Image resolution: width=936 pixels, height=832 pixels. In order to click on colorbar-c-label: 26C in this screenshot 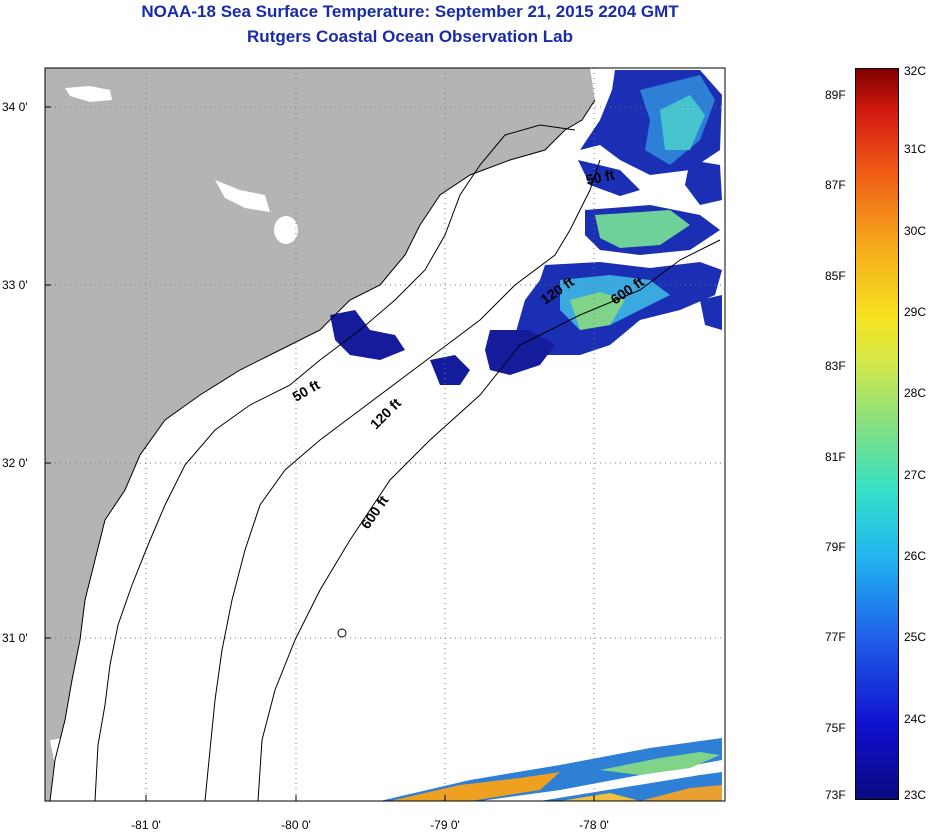, I will do `click(915, 556)`.